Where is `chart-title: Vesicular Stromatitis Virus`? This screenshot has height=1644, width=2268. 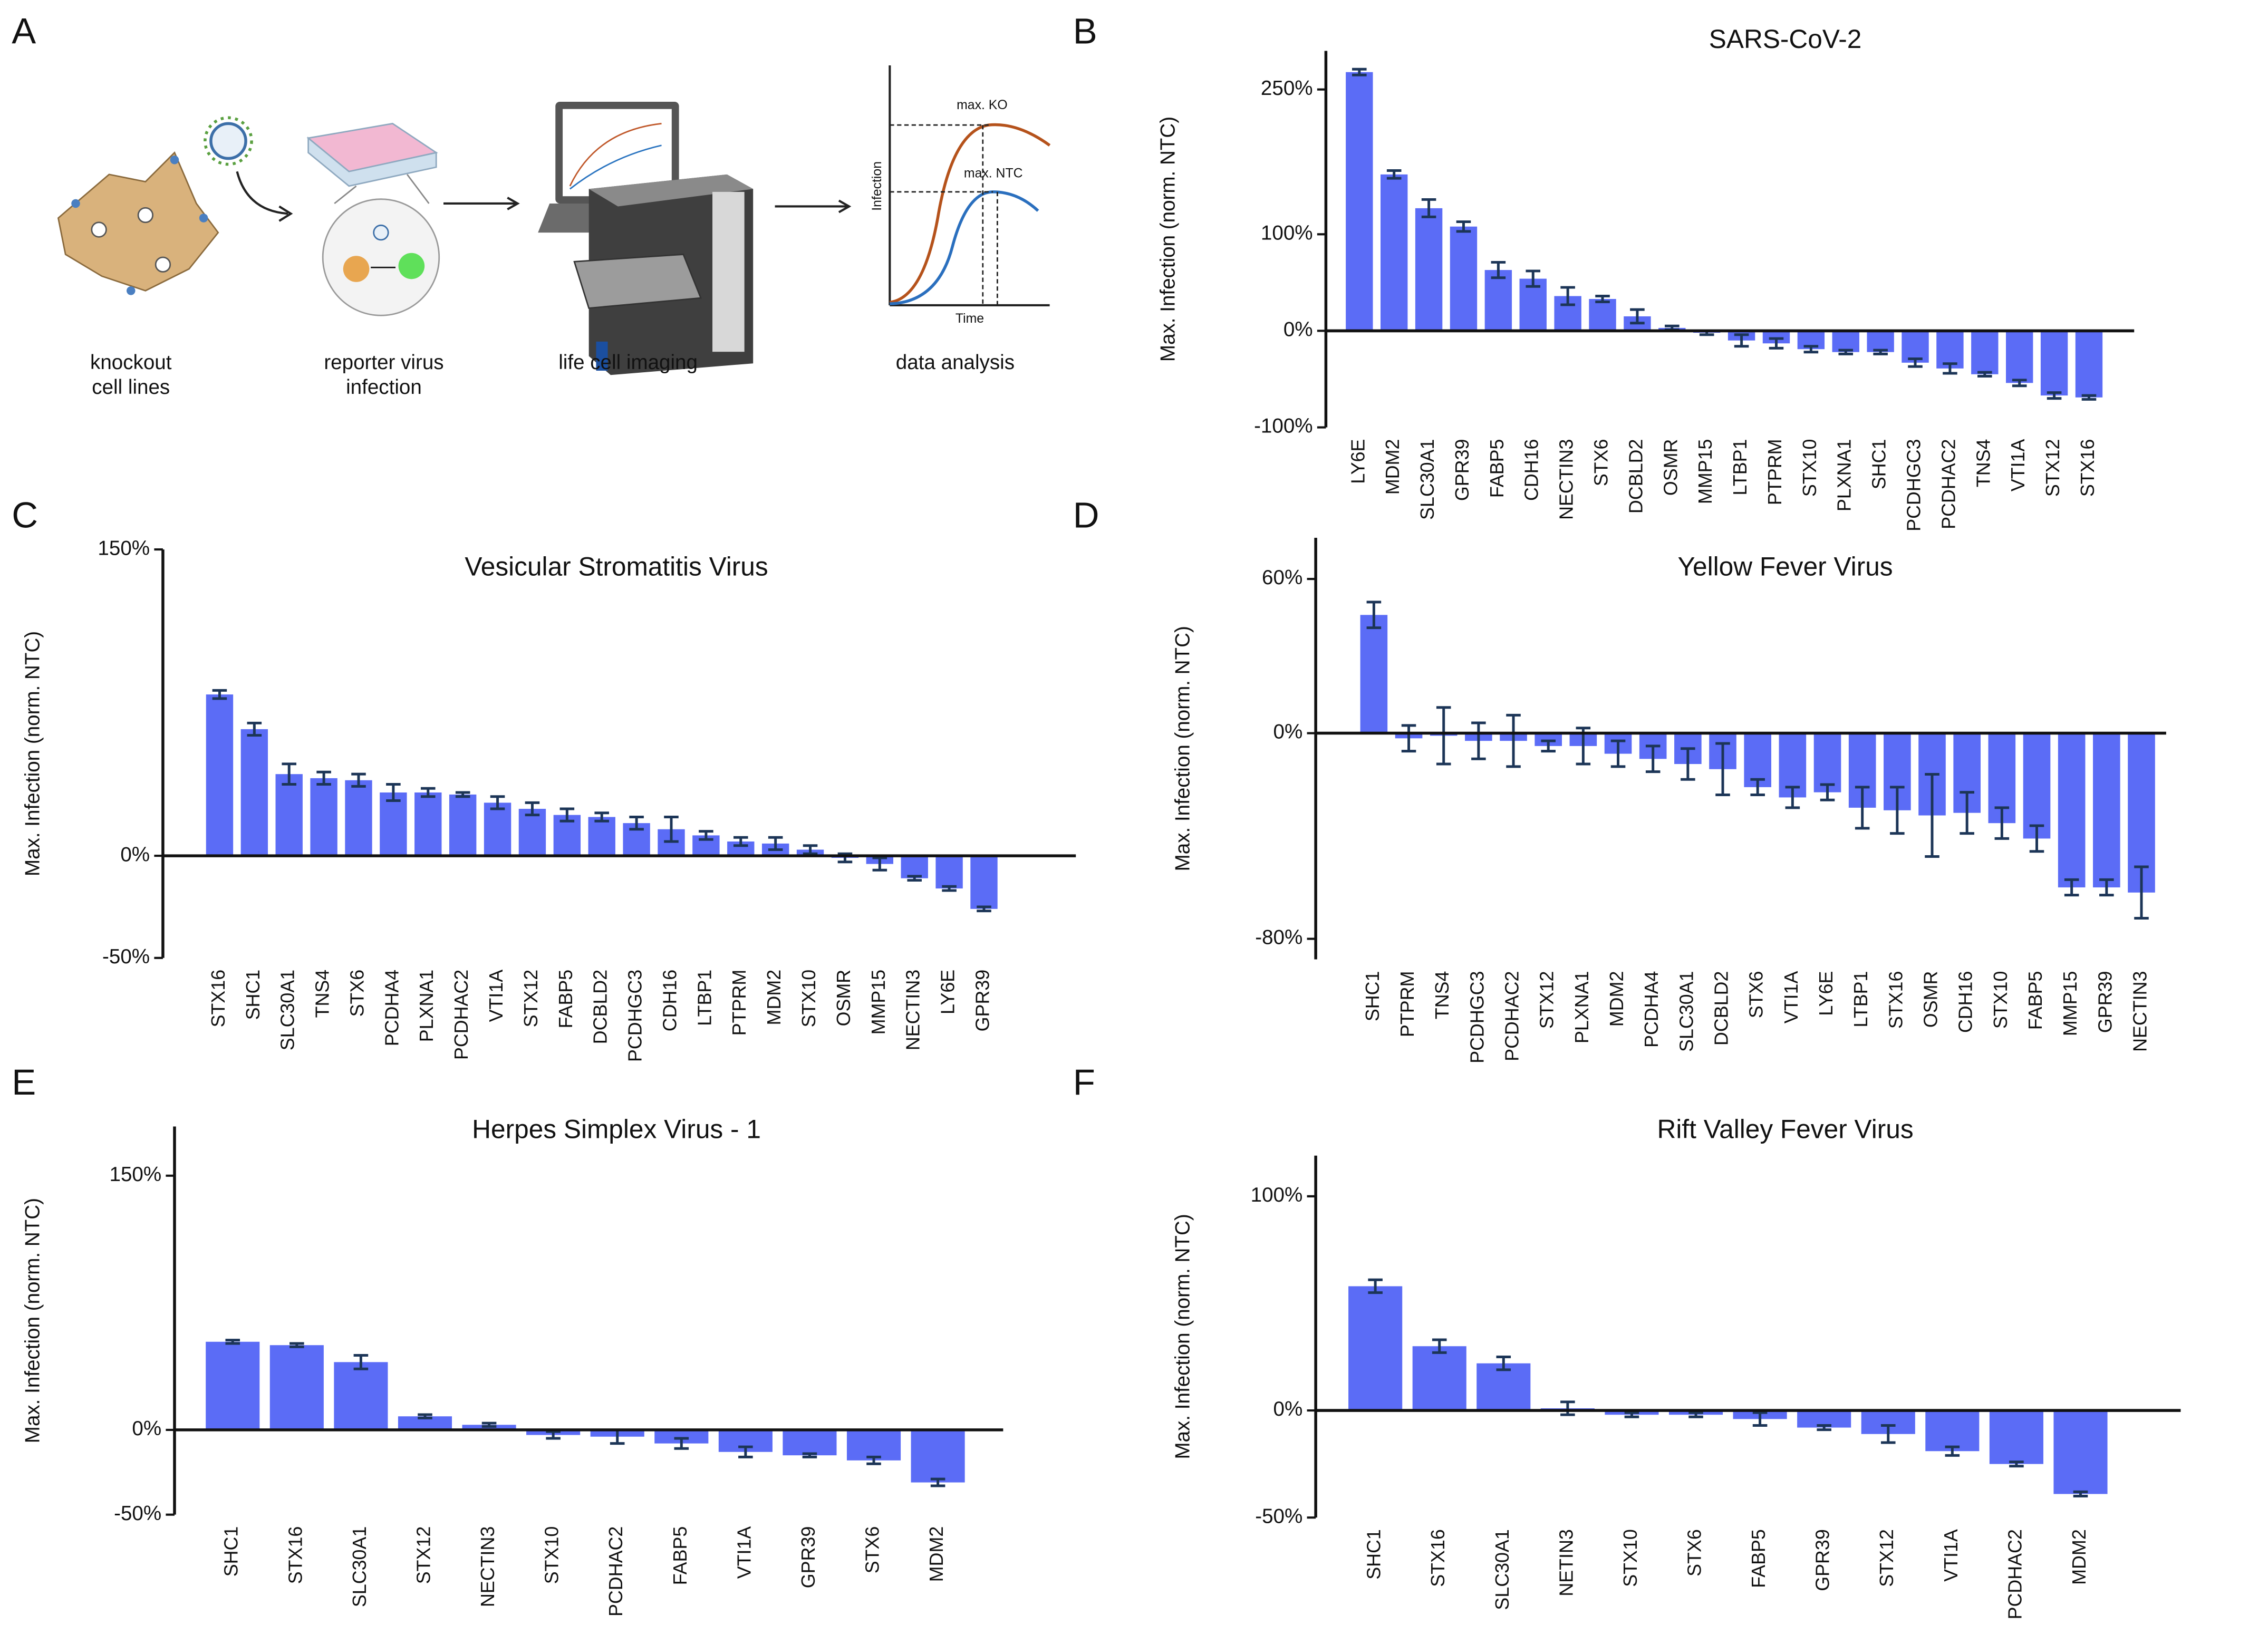 chart-title: Vesicular Stromatitis Virus is located at coordinates (617, 567).